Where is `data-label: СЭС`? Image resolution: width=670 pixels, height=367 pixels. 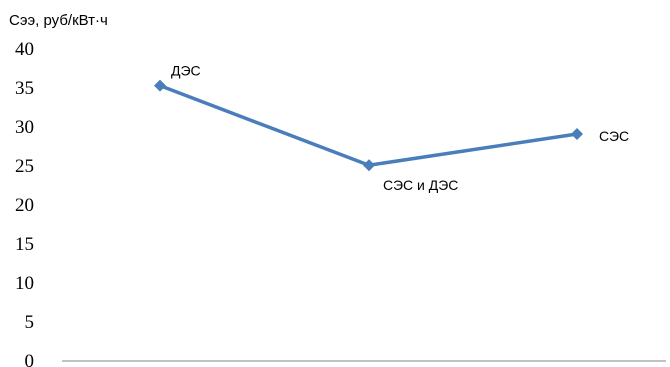 data-label: СЭС is located at coordinates (614, 136).